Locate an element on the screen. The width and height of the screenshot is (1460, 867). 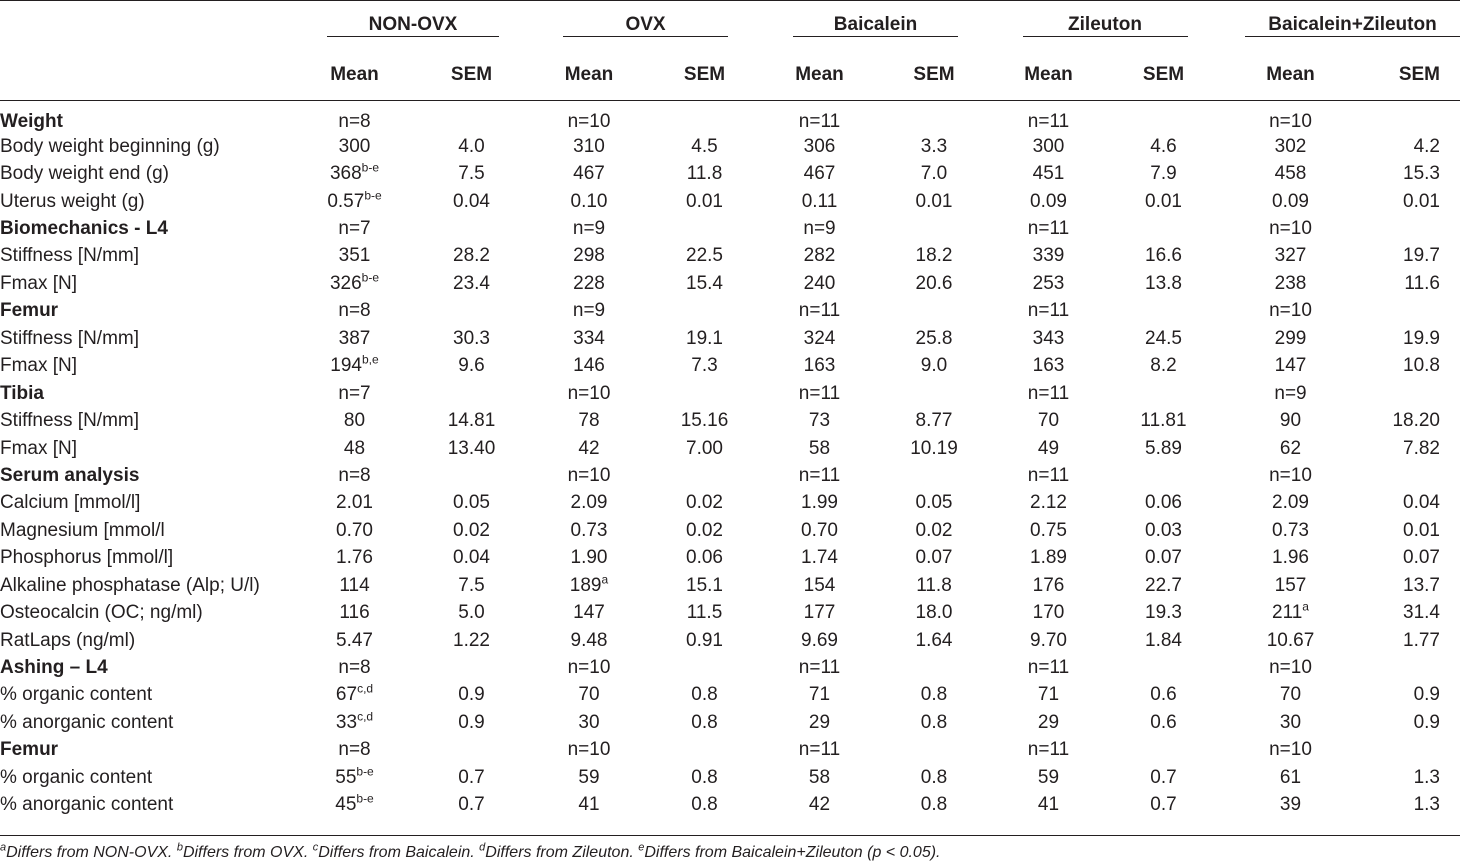
sem-cell: 7.0 is located at coordinates (934, 174).